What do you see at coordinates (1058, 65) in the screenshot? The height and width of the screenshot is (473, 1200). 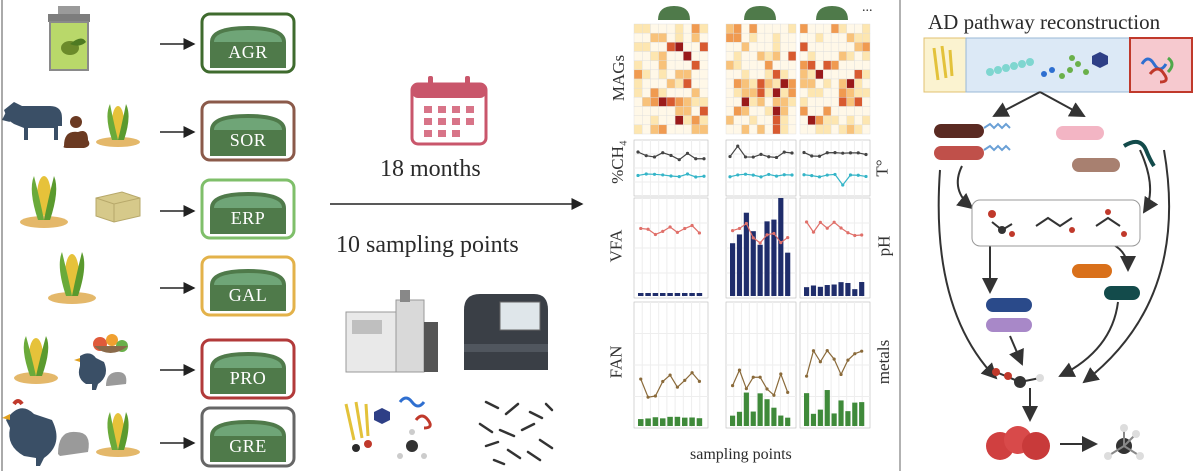 I see `pathway-banner` at bounding box center [1058, 65].